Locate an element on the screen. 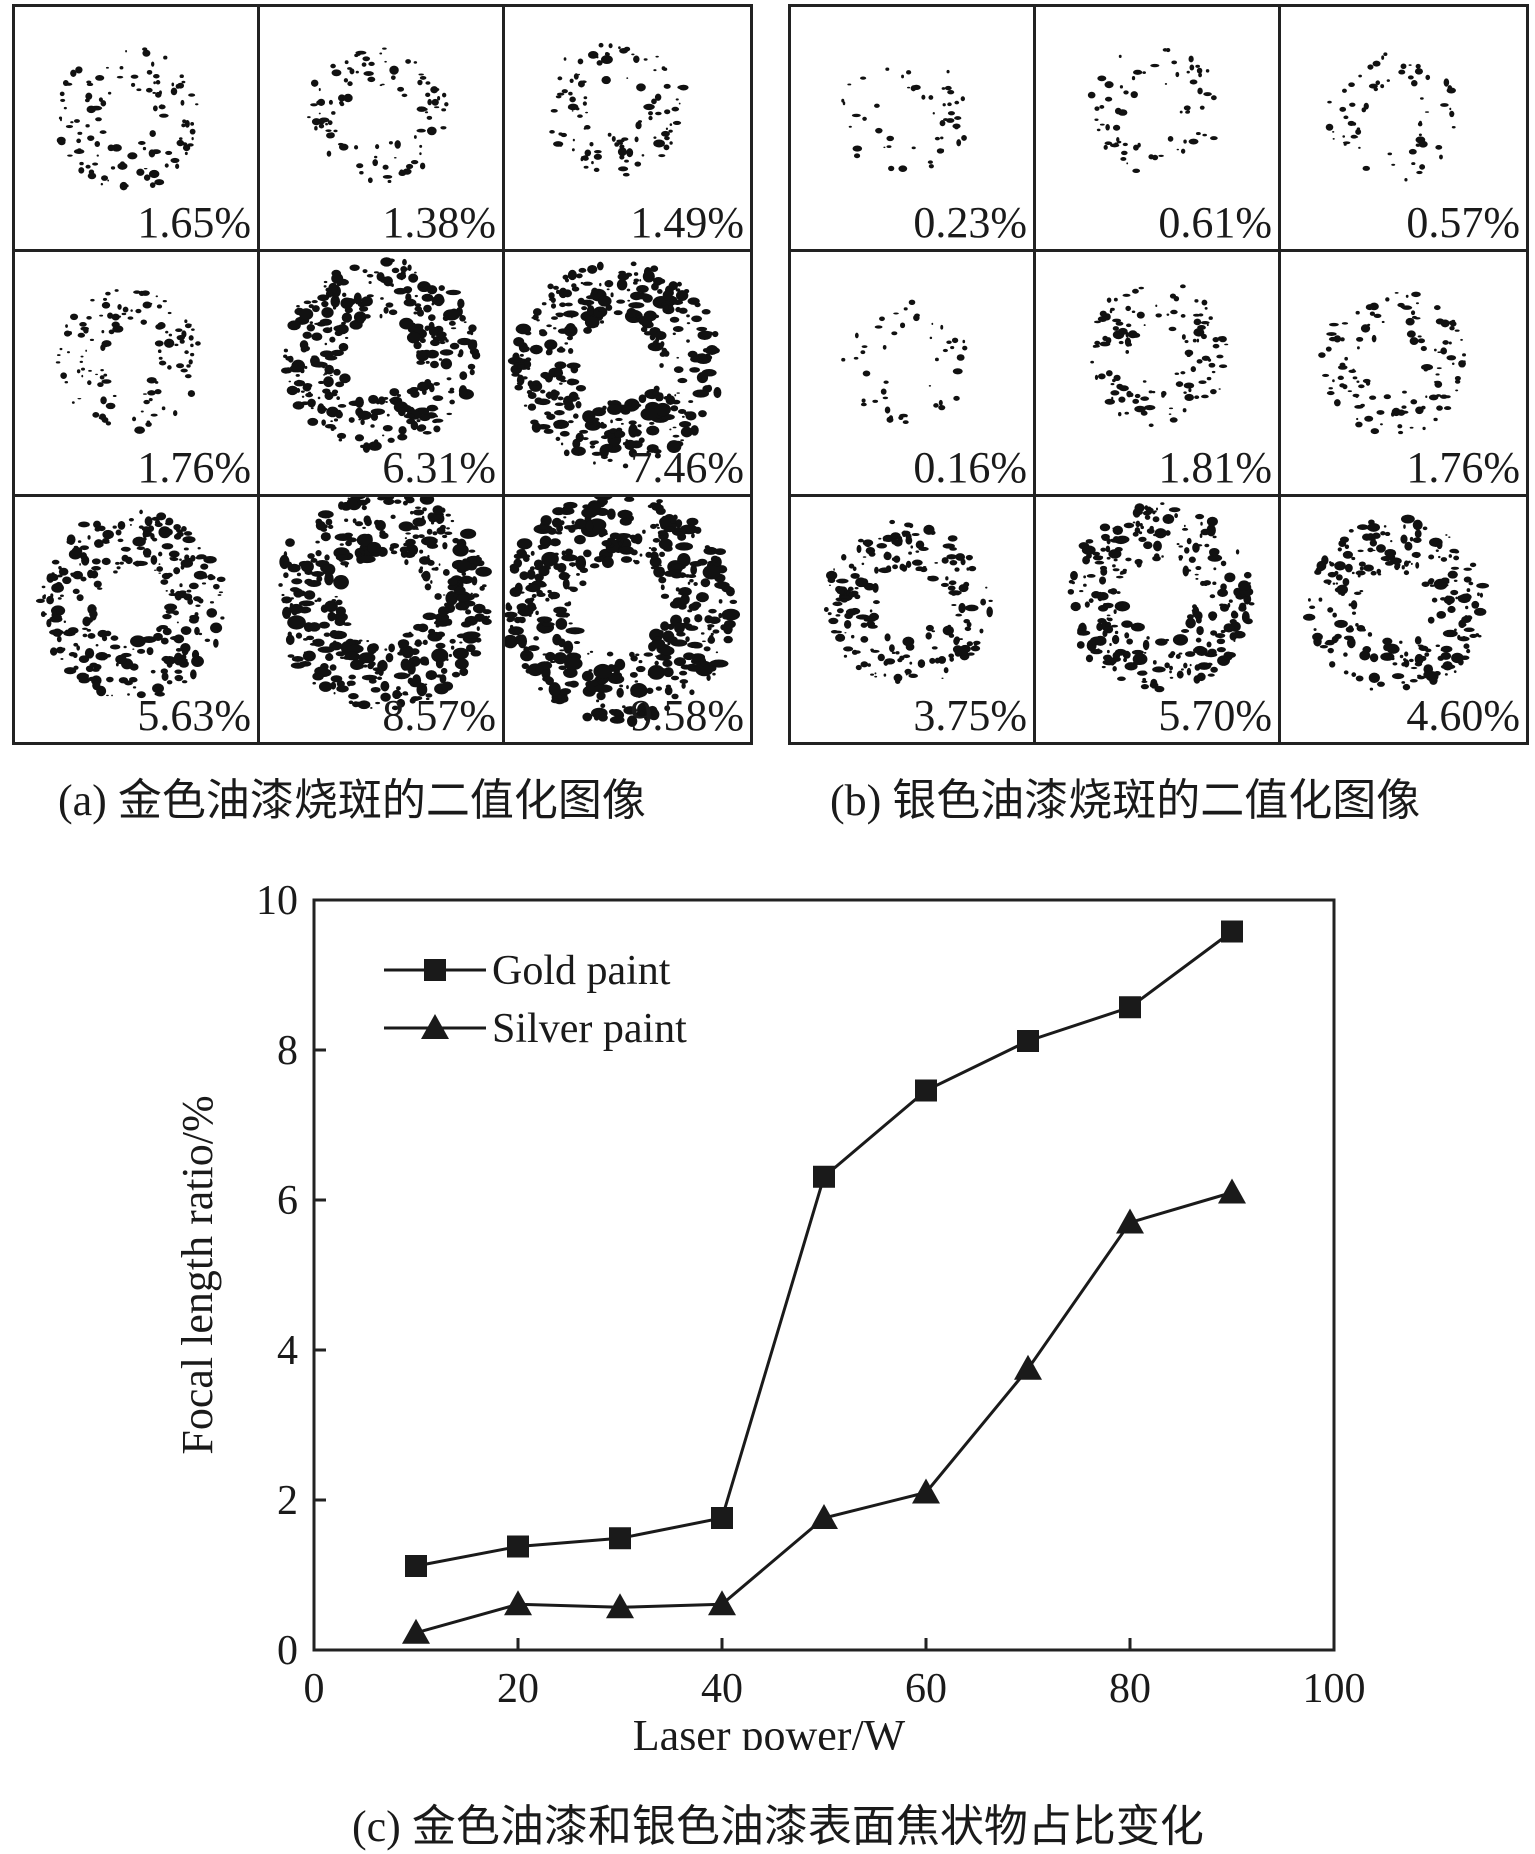  legend-label: Silver paint is located at coordinates (589, 1029).